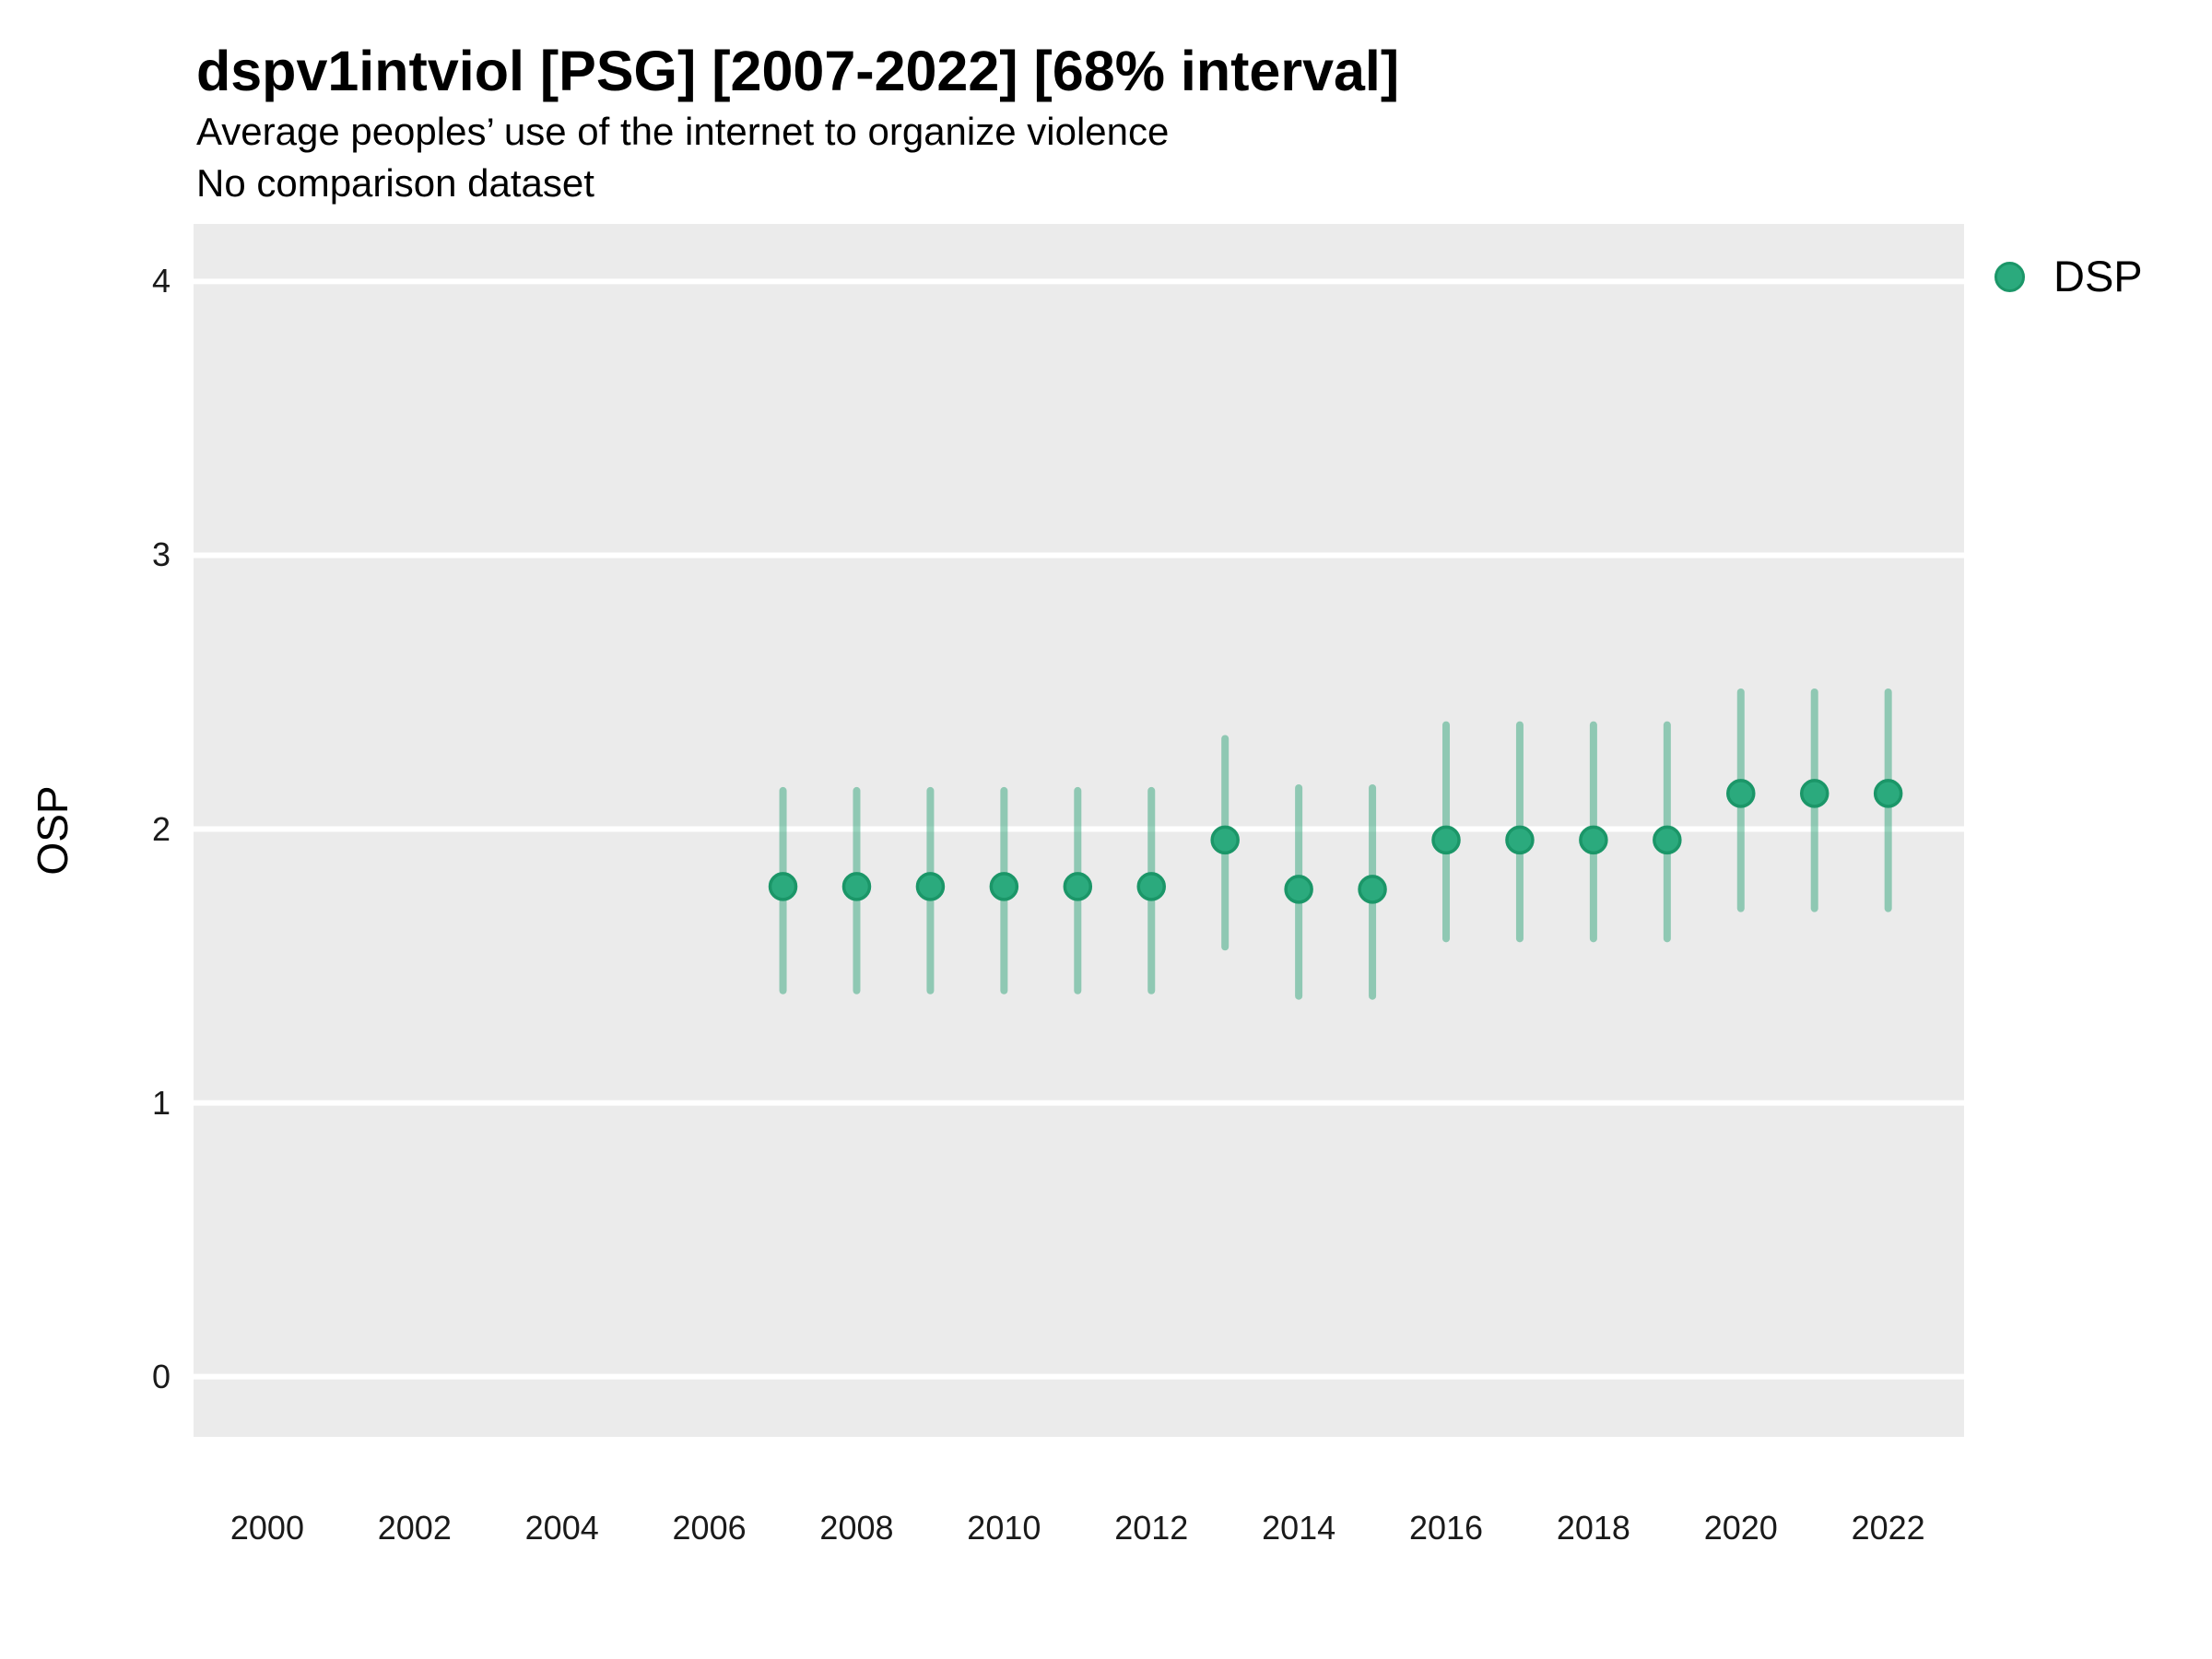 This screenshot has width=2212, height=1659. Describe the element at coordinates (1151, 1528) in the screenshot. I see `x-tick-label: 2012` at that location.